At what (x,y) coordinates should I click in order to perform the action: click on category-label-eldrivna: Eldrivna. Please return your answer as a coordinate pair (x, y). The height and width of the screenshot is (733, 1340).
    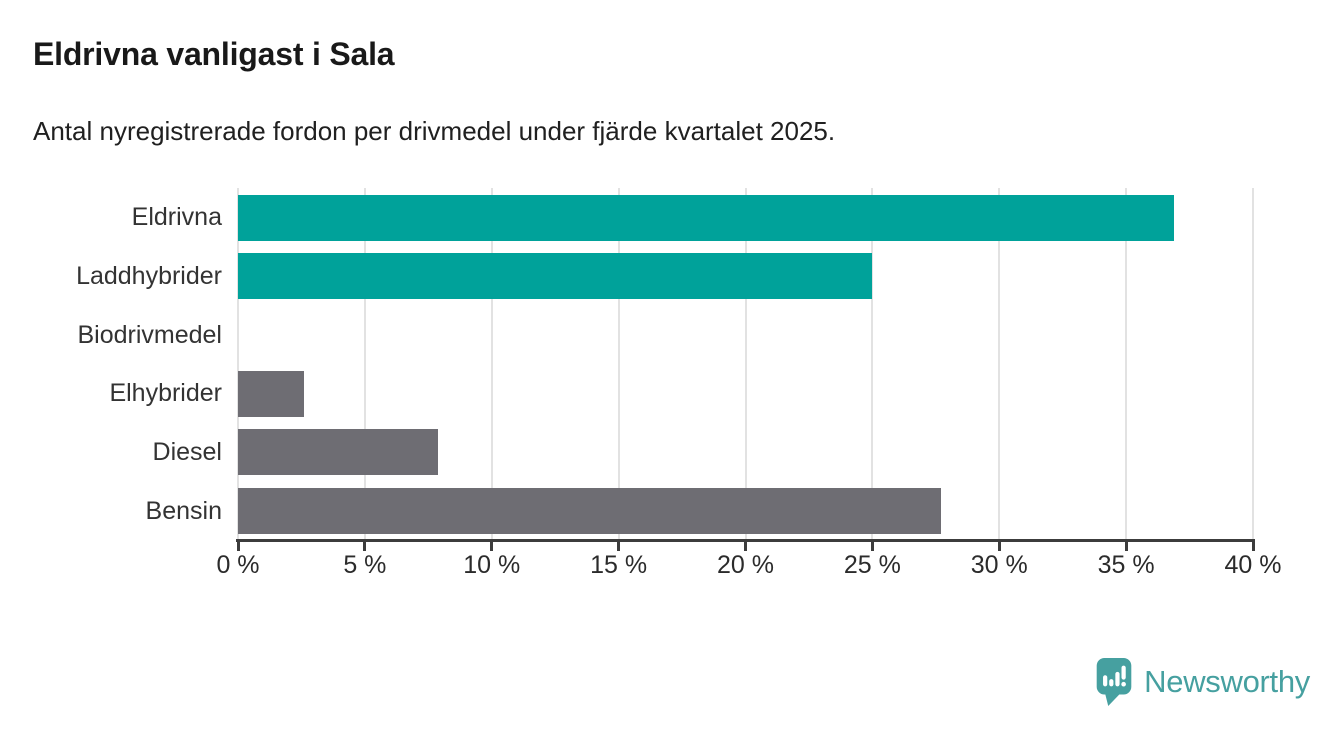
    Looking at the image, I should click on (176, 217).